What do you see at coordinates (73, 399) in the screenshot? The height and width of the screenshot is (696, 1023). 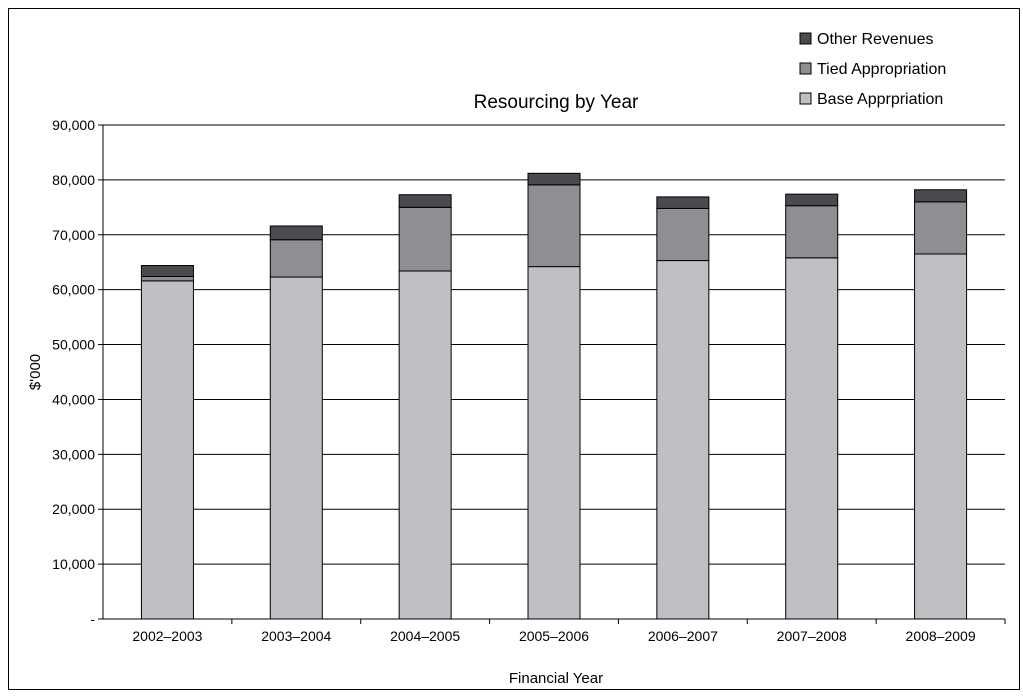 I see `y-tick-label: 40,000` at bounding box center [73, 399].